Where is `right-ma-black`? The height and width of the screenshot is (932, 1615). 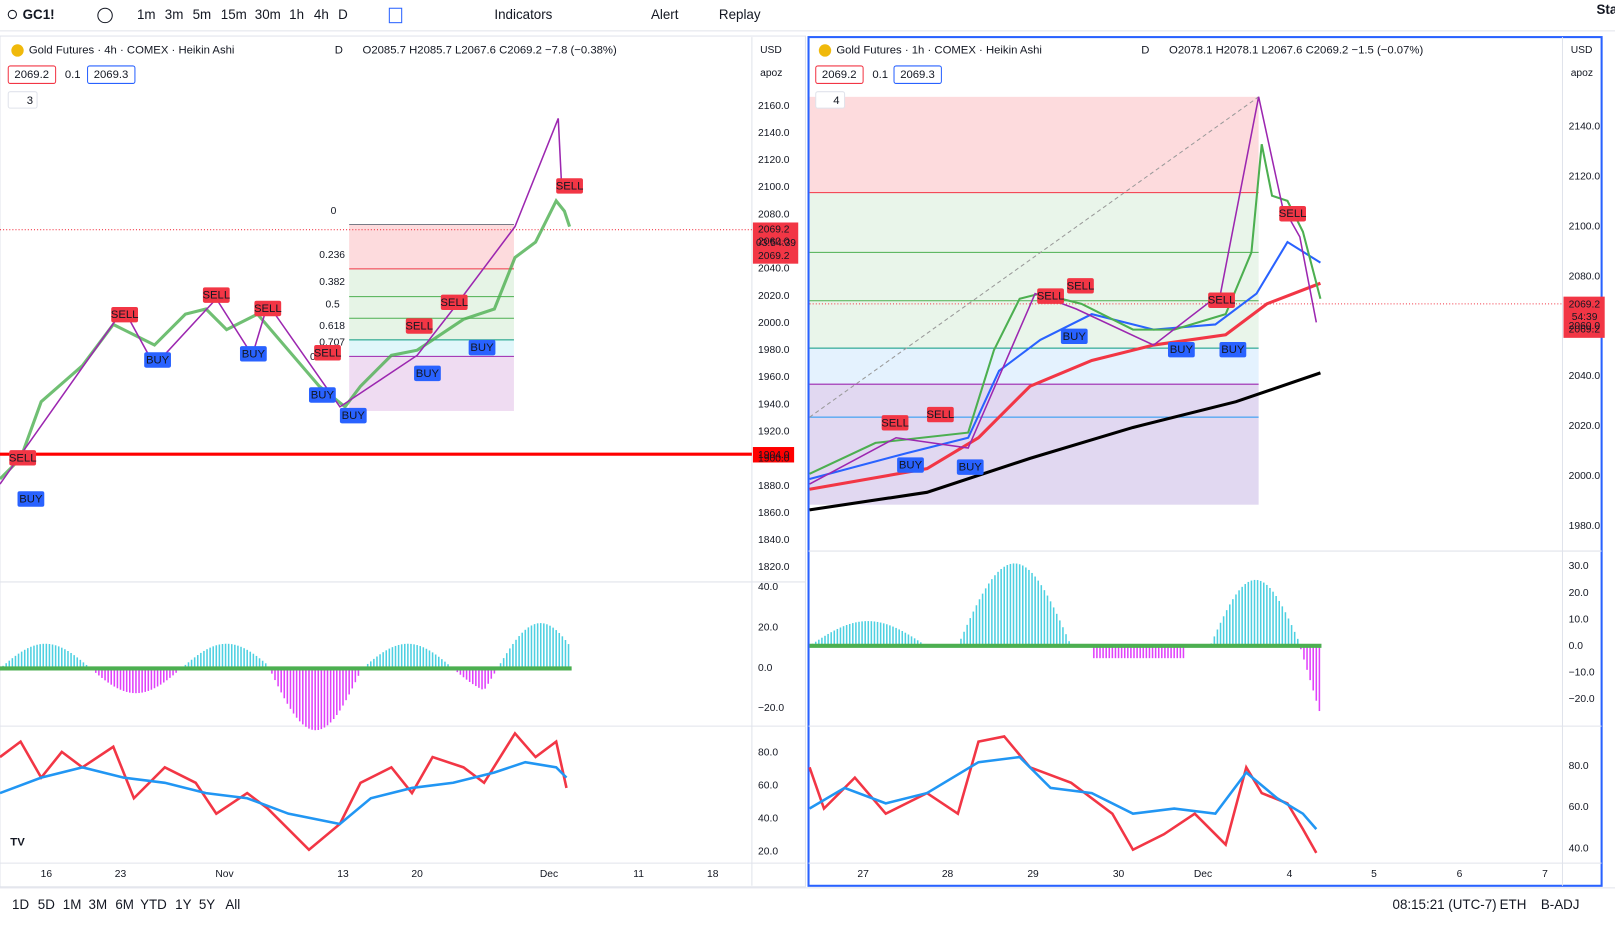 right-ma-black is located at coordinates (1065, 441).